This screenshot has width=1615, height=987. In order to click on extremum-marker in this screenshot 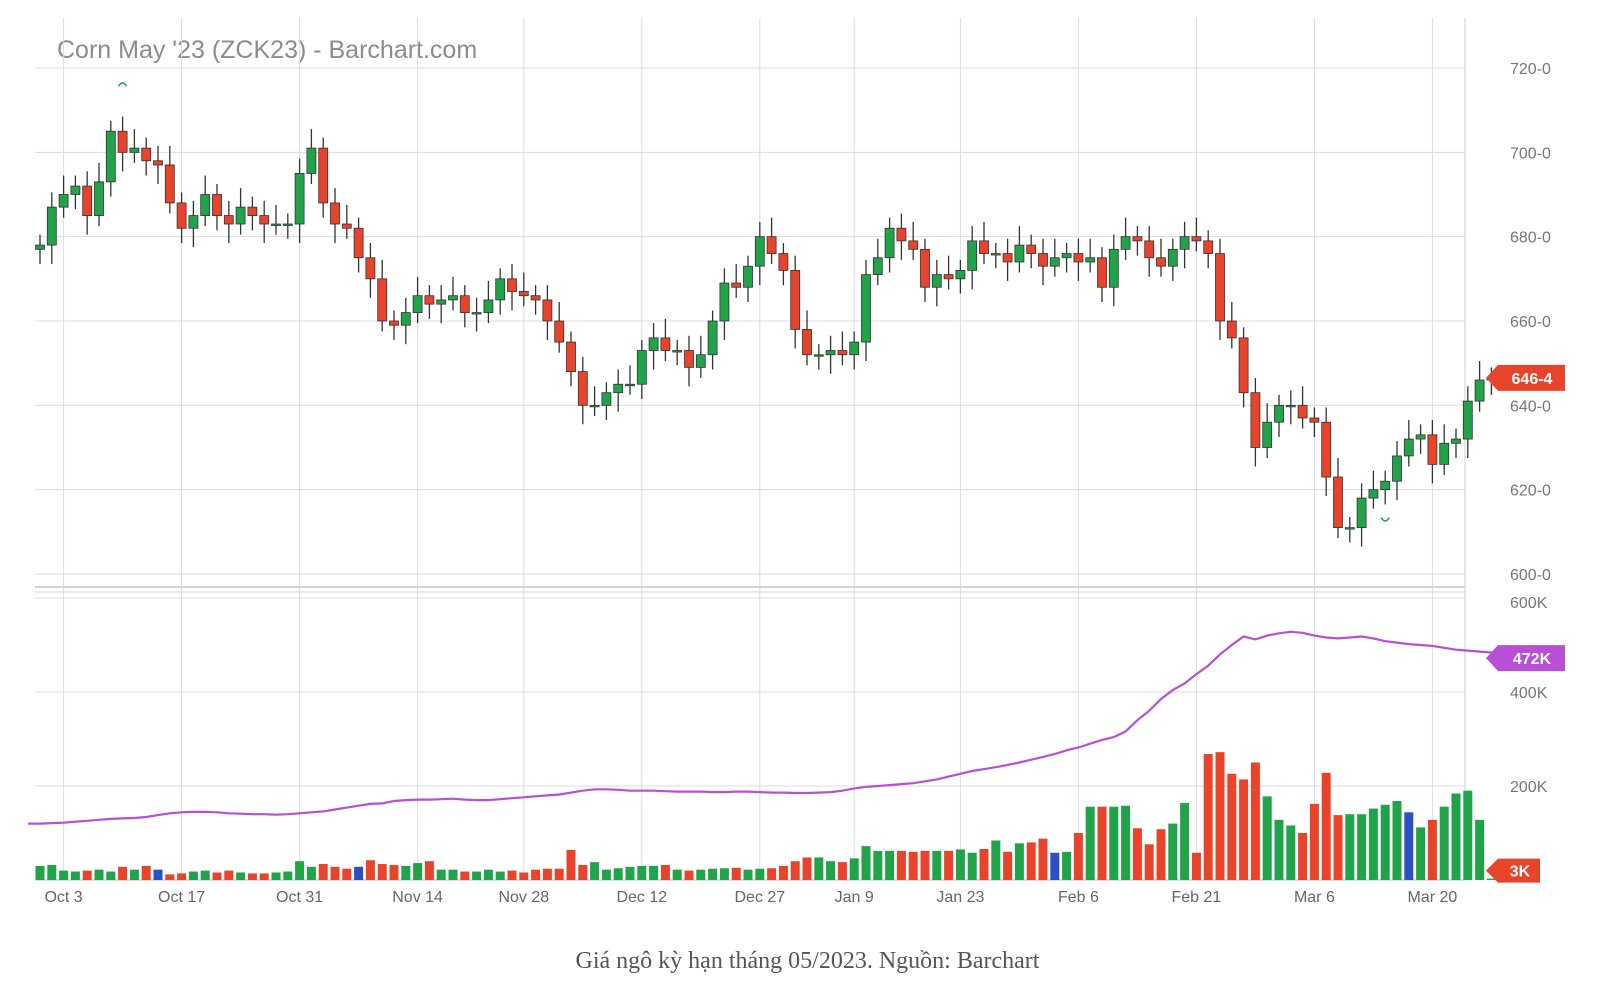, I will do `click(1385, 519)`.